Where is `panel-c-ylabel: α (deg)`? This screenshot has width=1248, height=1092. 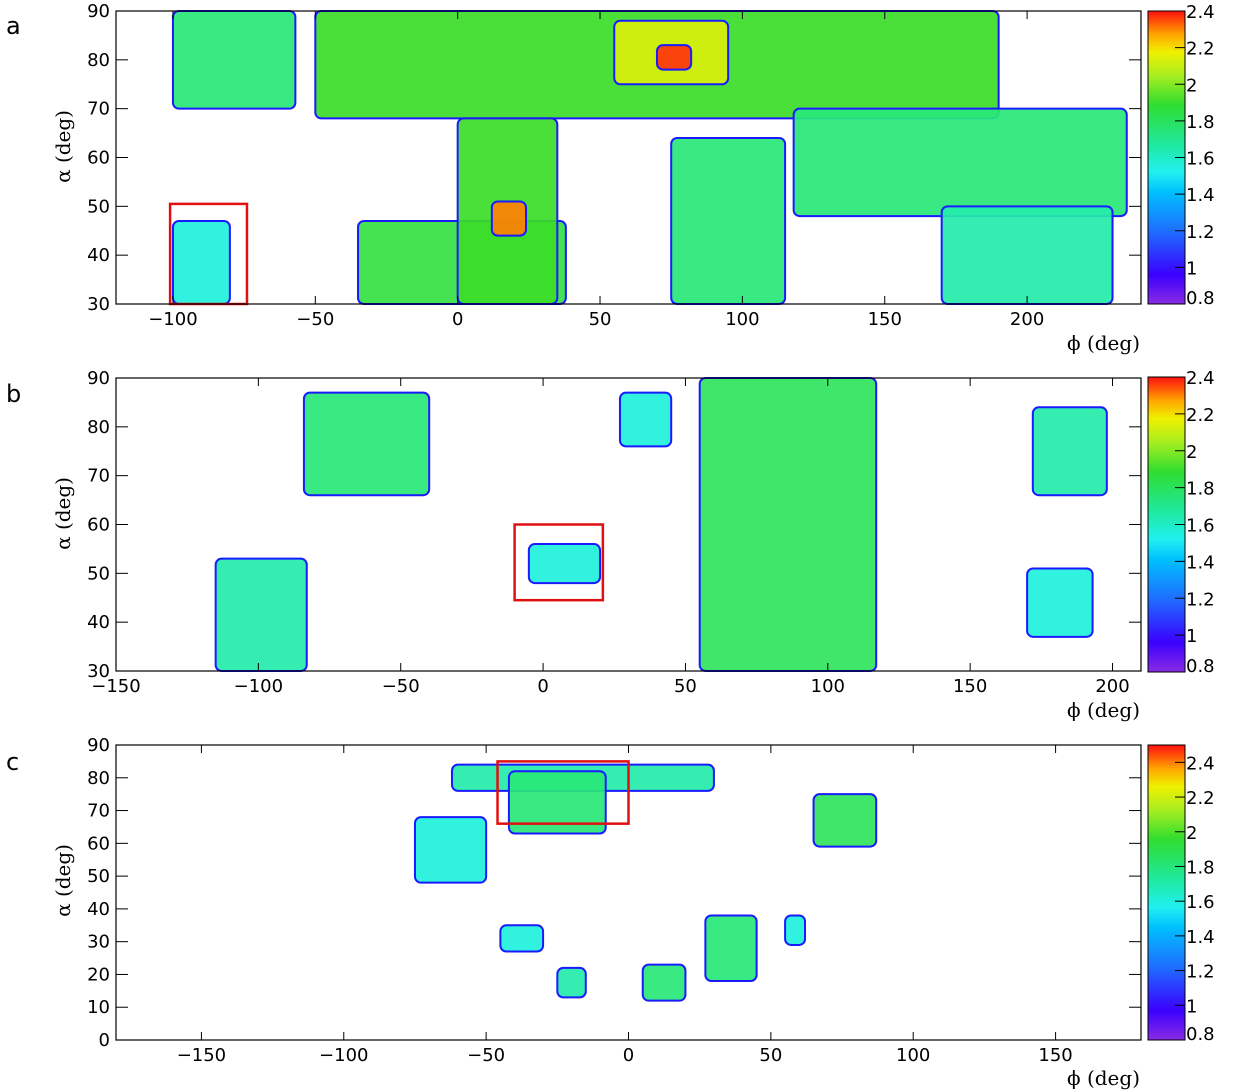 panel-c-ylabel: α (deg) is located at coordinates (63, 880).